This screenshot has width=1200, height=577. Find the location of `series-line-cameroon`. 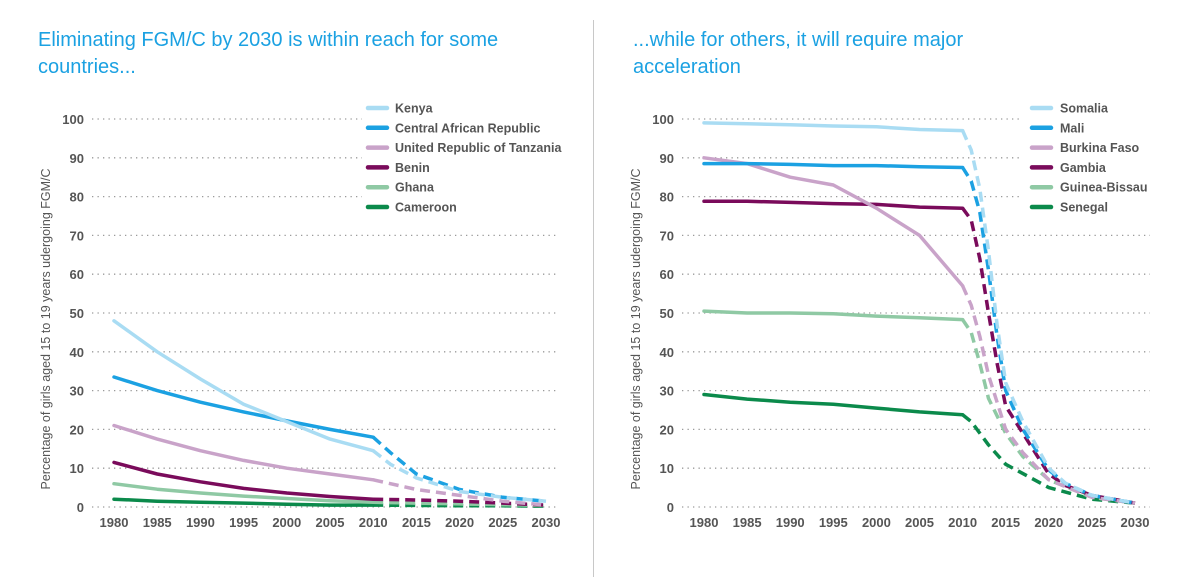

series-line-cameroon is located at coordinates (243, 502).